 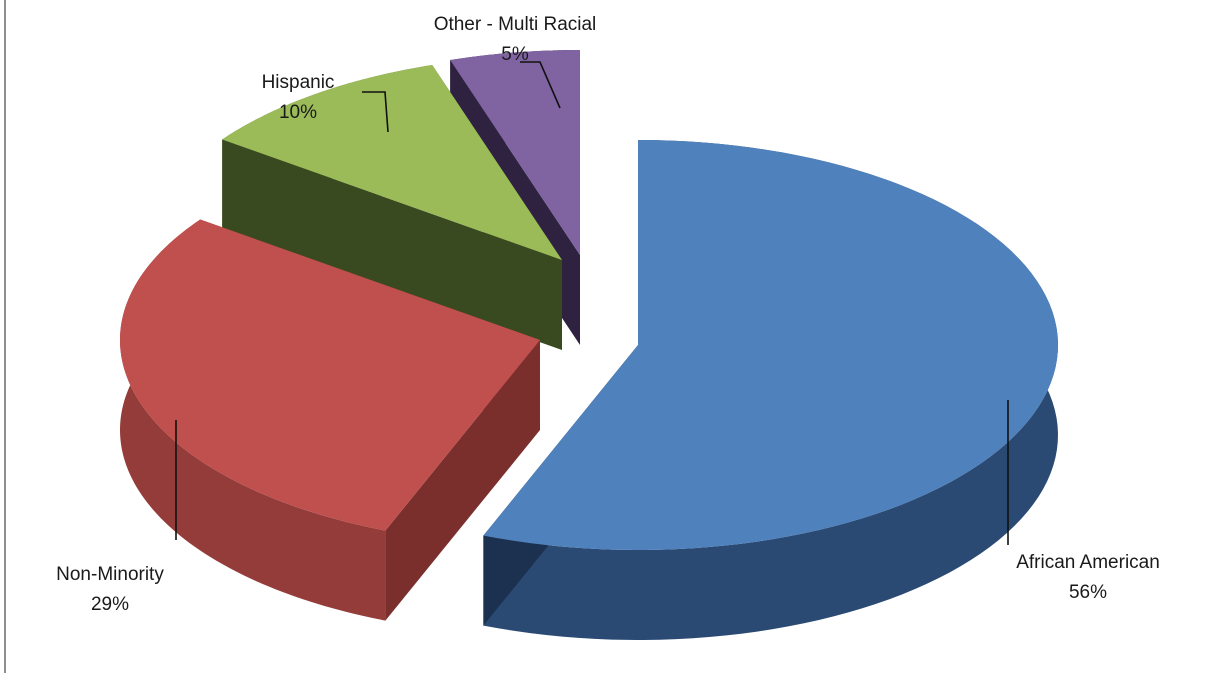 I want to click on slice-value-label: 5%, so click(x=515, y=54).